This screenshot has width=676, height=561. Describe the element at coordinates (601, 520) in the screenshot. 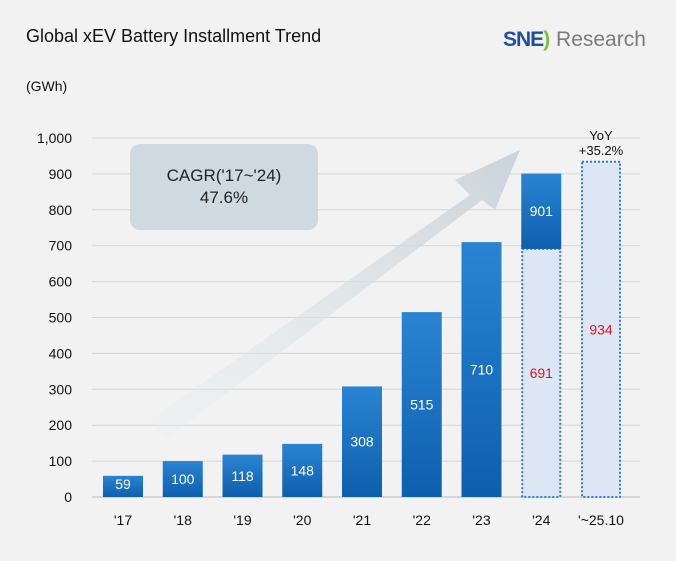

I see `x-tick-label: '~25.10` at that location.